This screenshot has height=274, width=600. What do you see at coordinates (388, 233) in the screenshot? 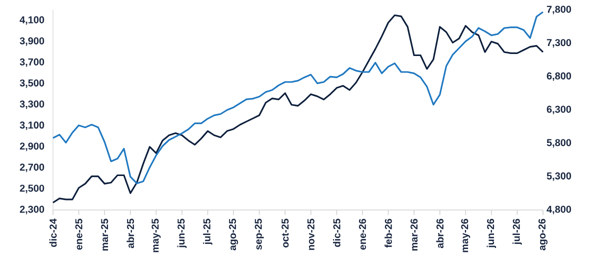
I see `x-tick-label: feb-26` at bounding box center [388, 233].